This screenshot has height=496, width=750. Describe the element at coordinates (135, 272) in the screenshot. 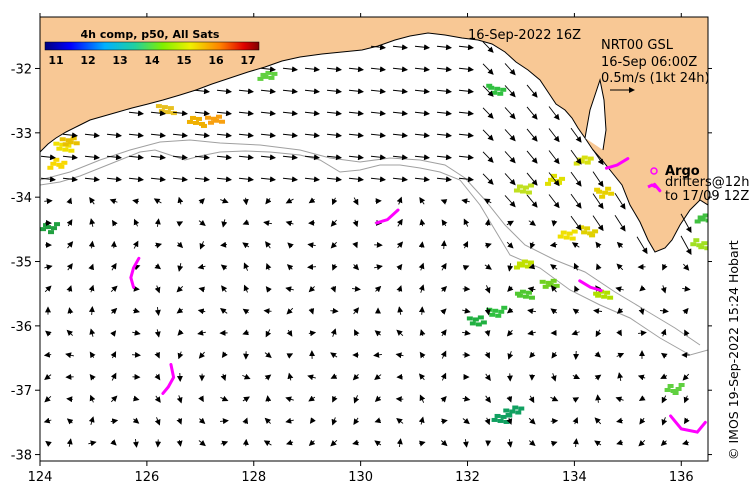

I see `argo-track` at that location.